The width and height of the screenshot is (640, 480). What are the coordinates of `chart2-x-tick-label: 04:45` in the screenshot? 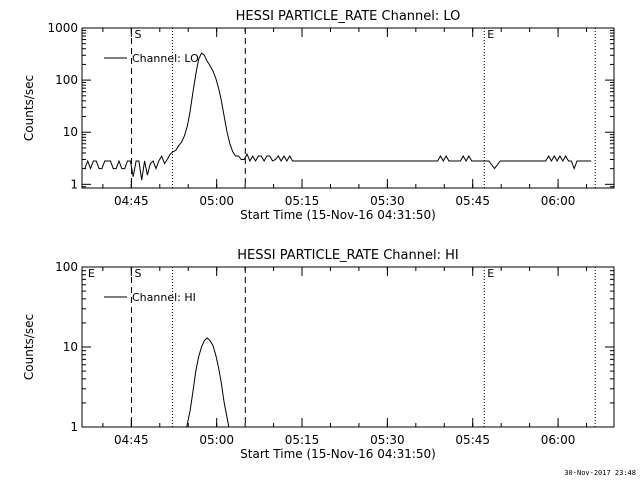 It's located at (131, 440).